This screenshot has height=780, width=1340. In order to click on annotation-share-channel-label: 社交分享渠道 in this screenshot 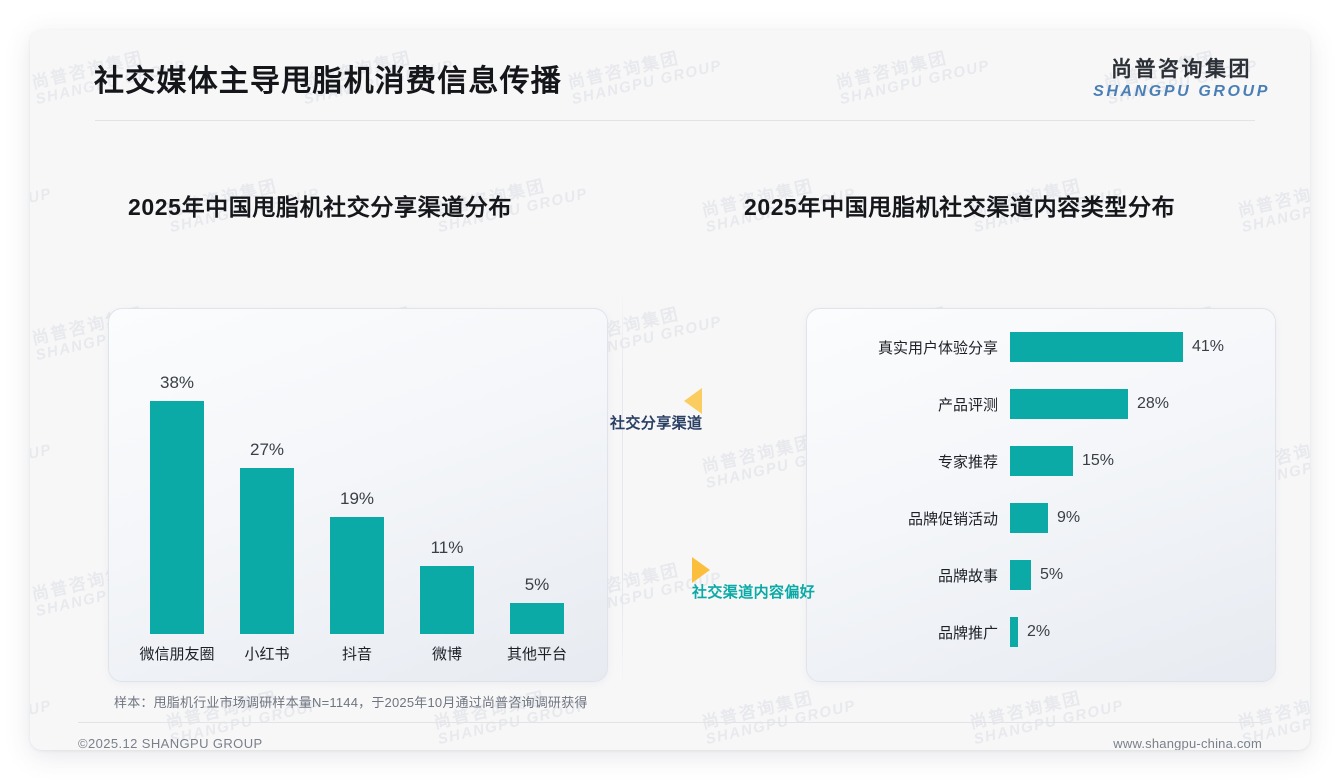, I will do `click(656, 423)`.